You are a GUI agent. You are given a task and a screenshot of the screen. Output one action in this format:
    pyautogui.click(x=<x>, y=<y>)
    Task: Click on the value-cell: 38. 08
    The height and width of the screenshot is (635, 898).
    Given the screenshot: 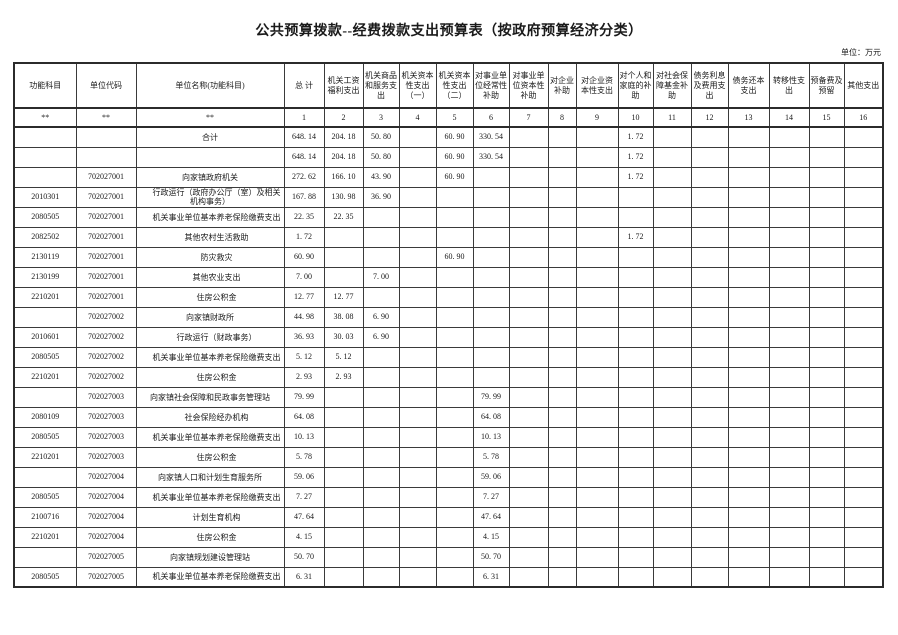 What is the action you would take?
    pyautogui.click(x=343, y=317)
    